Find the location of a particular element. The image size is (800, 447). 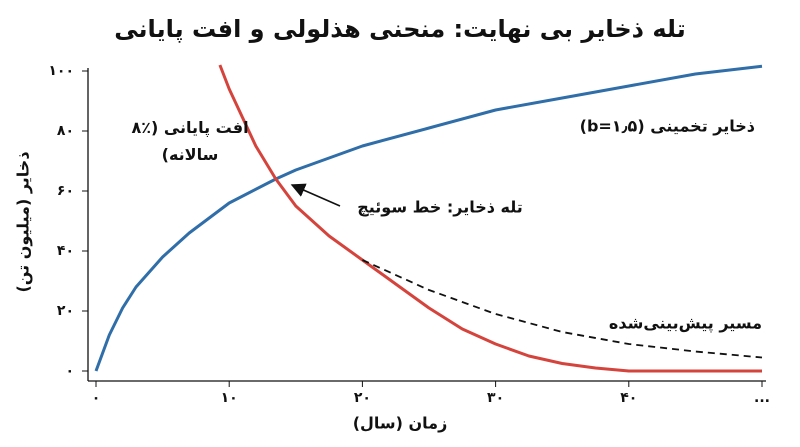

y-tick-label: ۴۰ is located at coordinates (65, 251).